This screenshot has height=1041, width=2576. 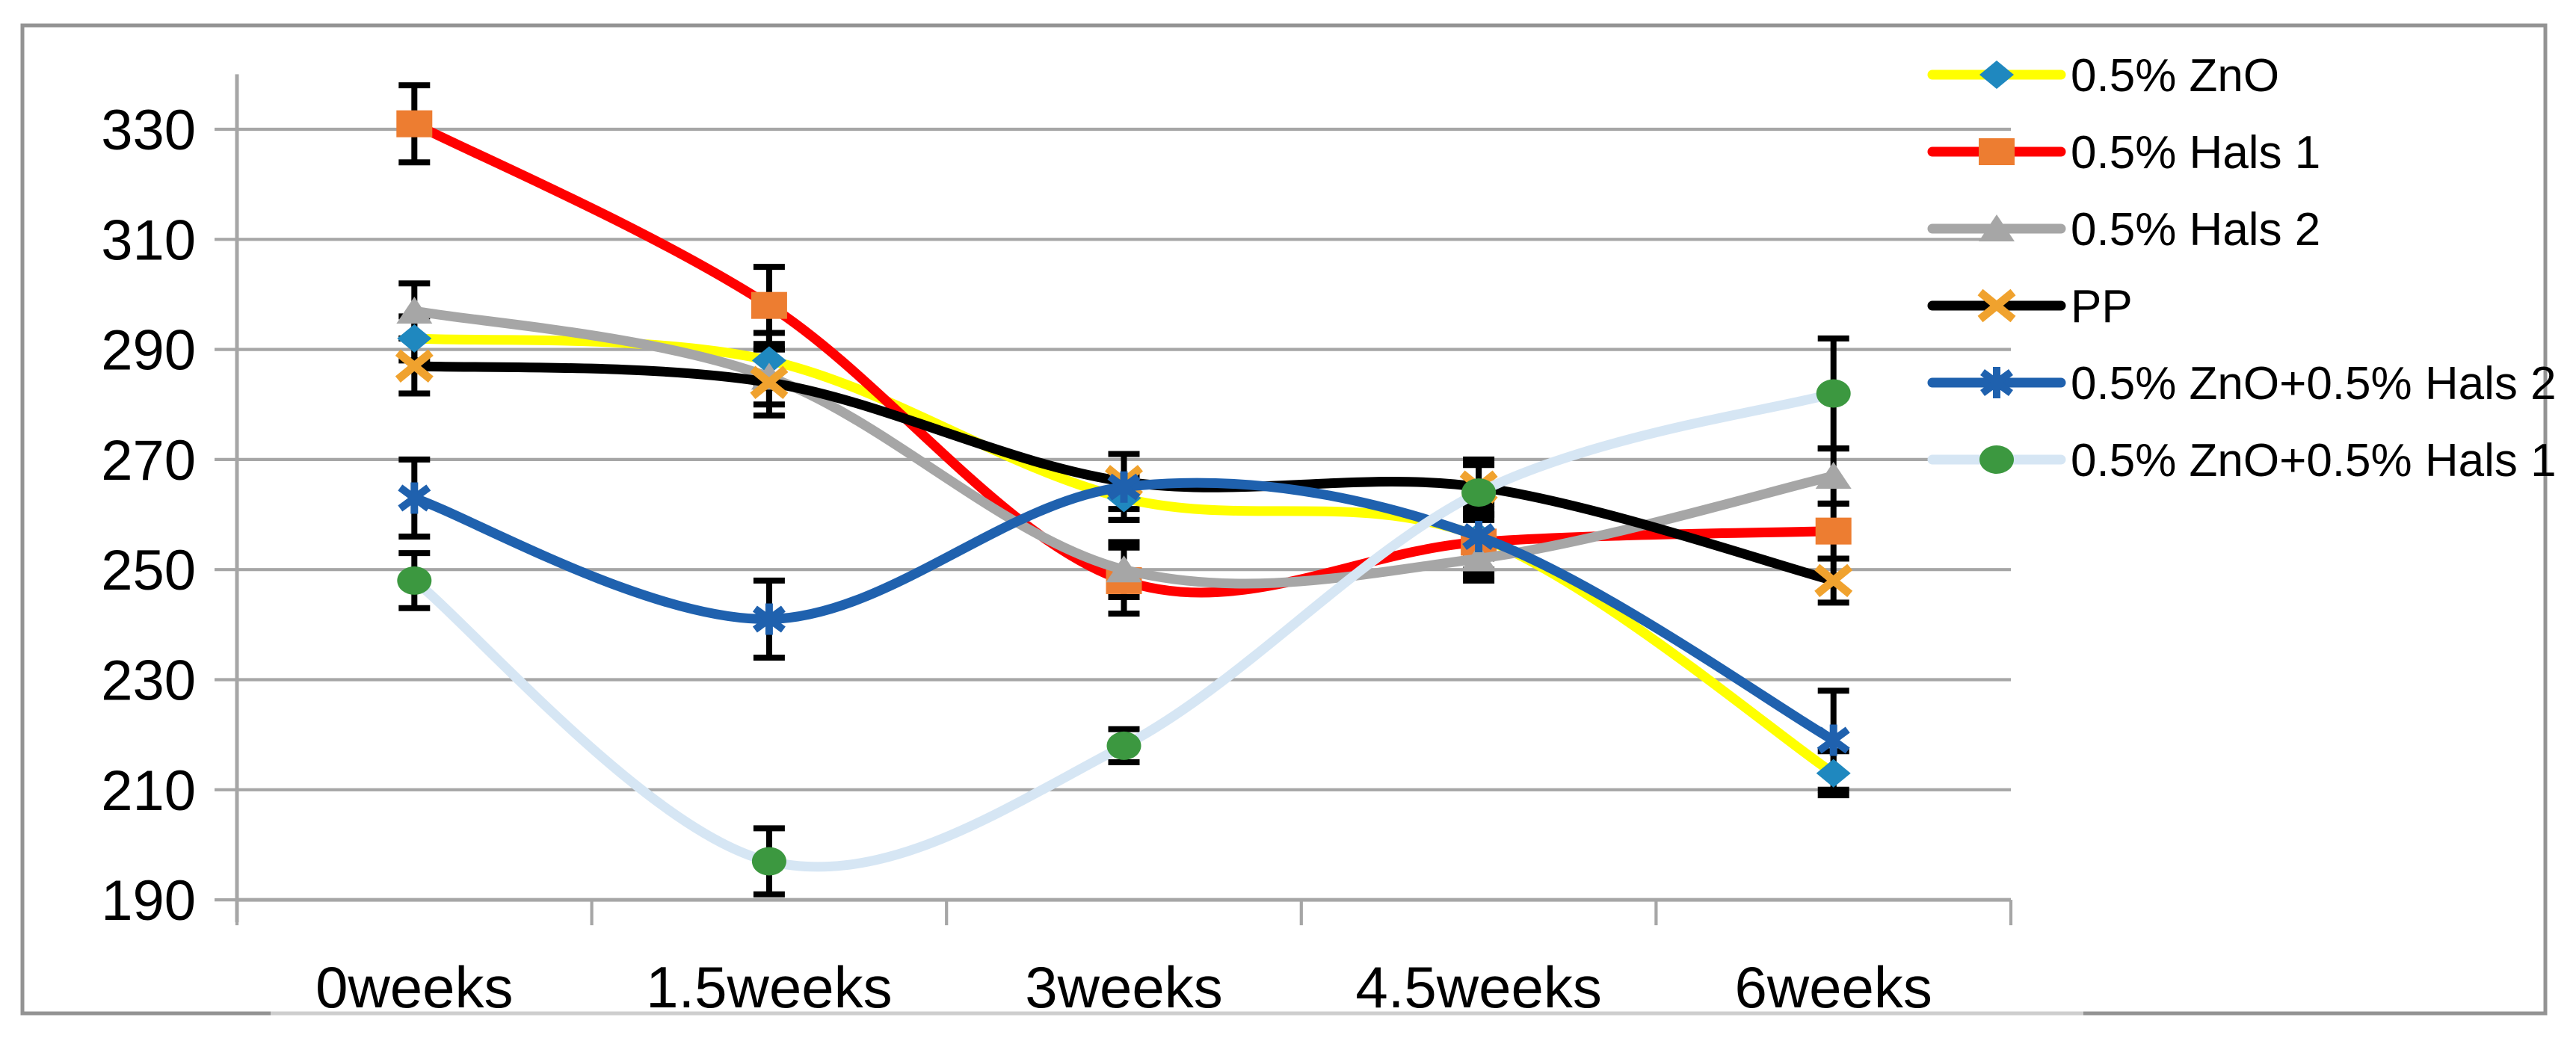 I want to click on y-tick-label: 190, so click(x=148, y=901).